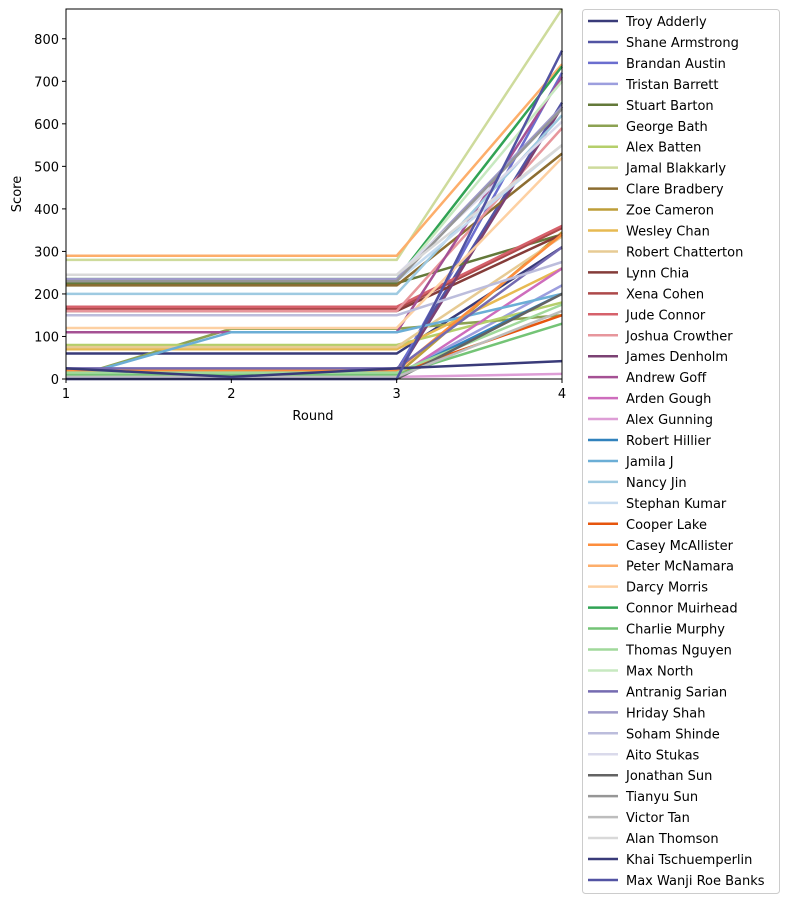 The height and width of the screenshot is (907, 789). What do you see at coordinates (666, 378) in the screenshot?
I see `legend-label: Andrew Goff` at bounding box center [666, 378].